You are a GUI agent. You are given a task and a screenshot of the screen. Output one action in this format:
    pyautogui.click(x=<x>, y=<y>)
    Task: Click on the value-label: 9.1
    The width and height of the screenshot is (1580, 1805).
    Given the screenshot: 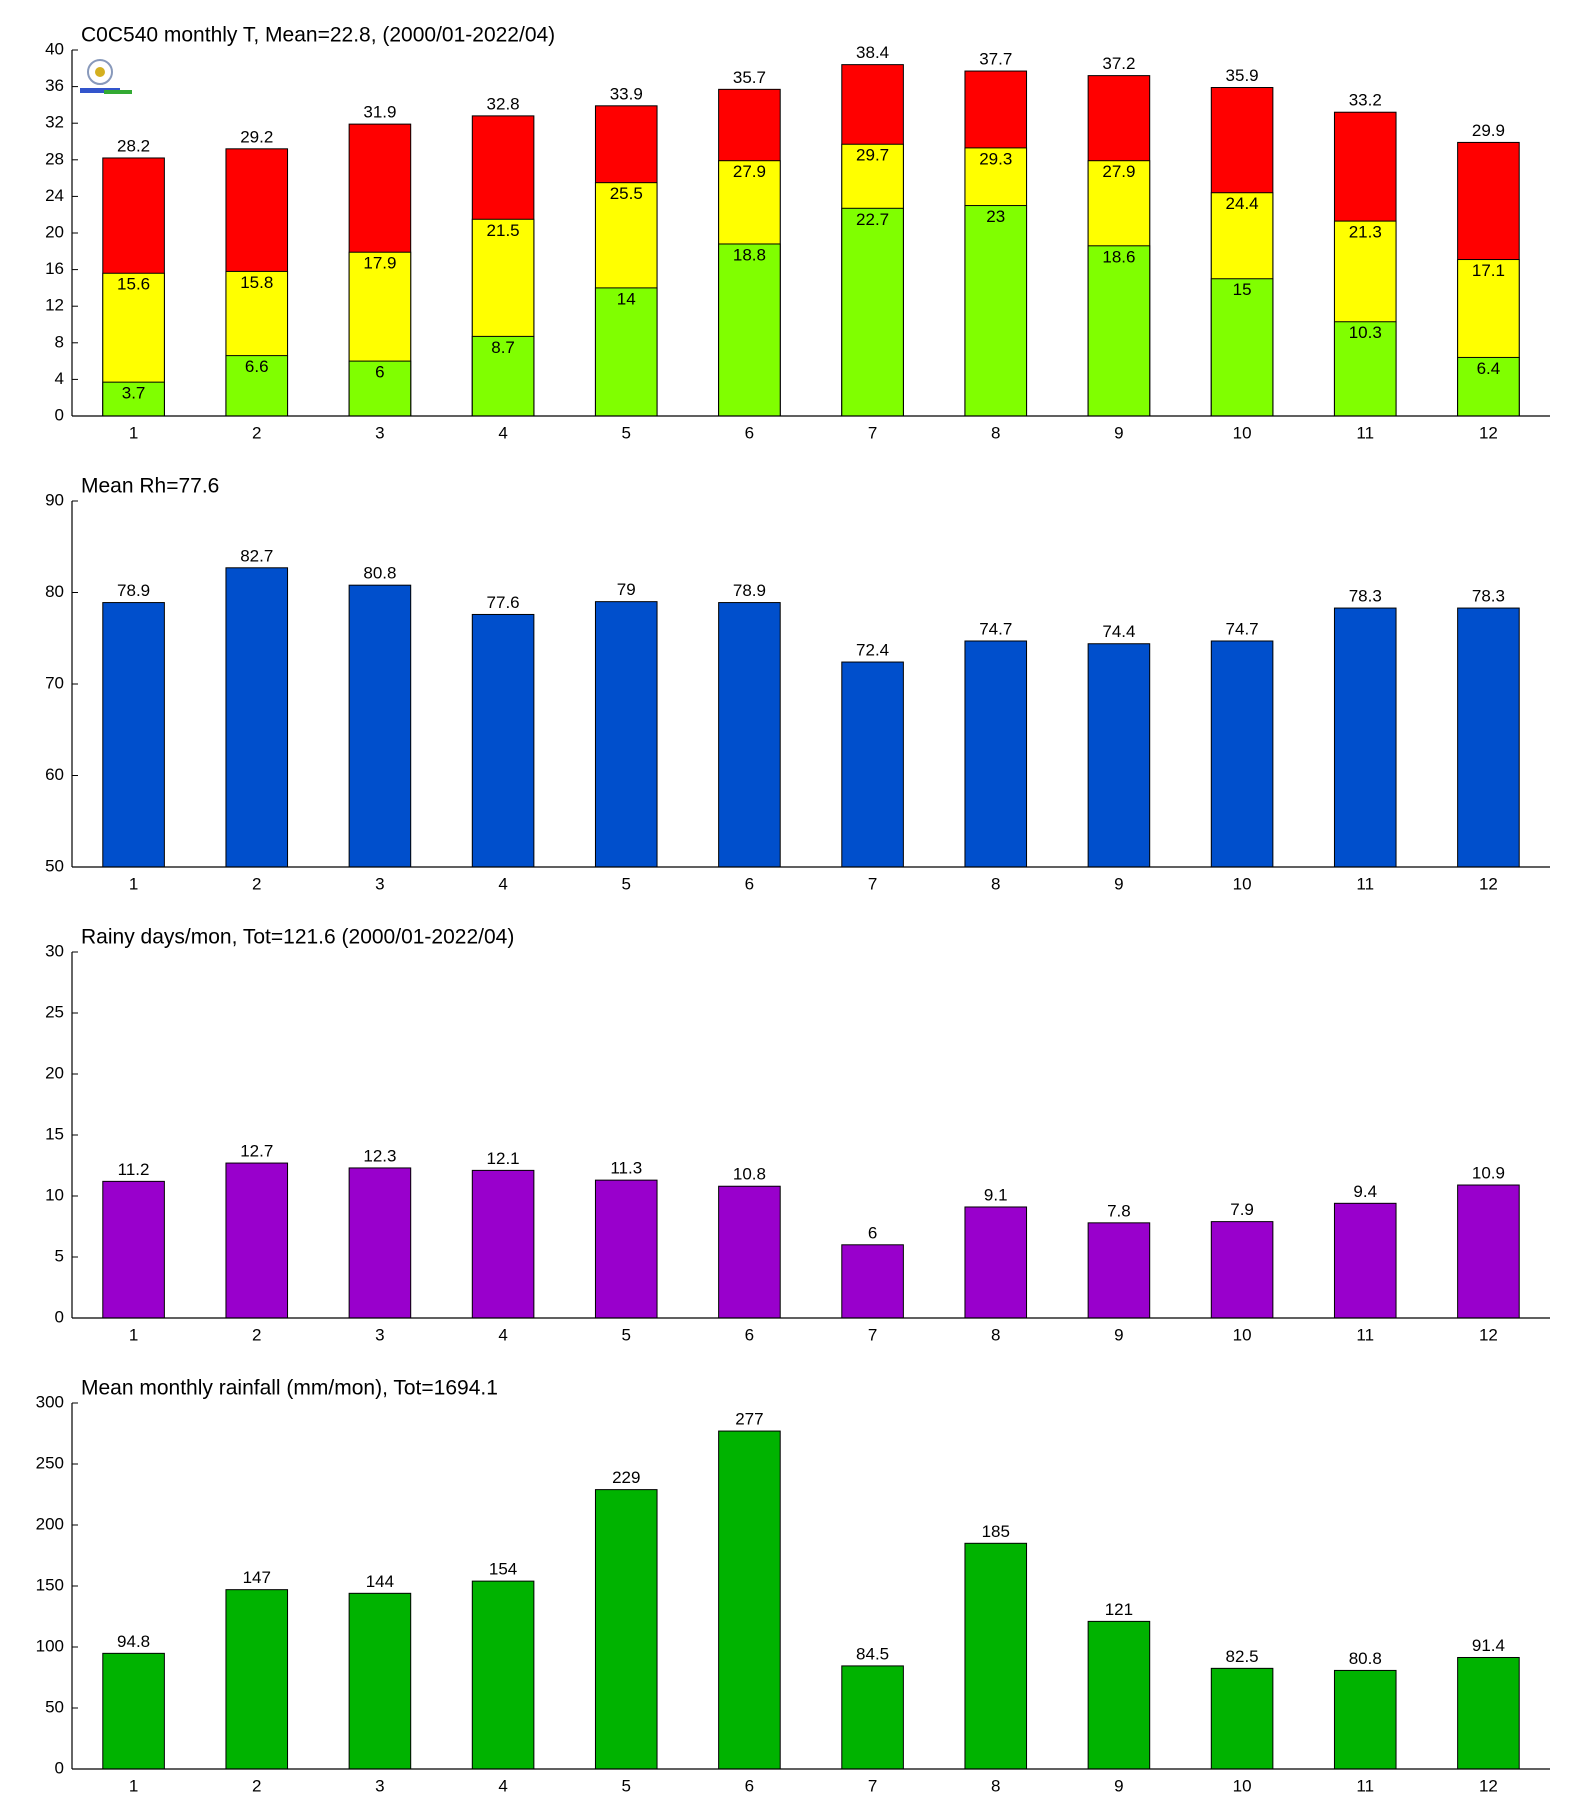 What is the action you would take?
    pyautogui.click(x=996, y=1194)
    